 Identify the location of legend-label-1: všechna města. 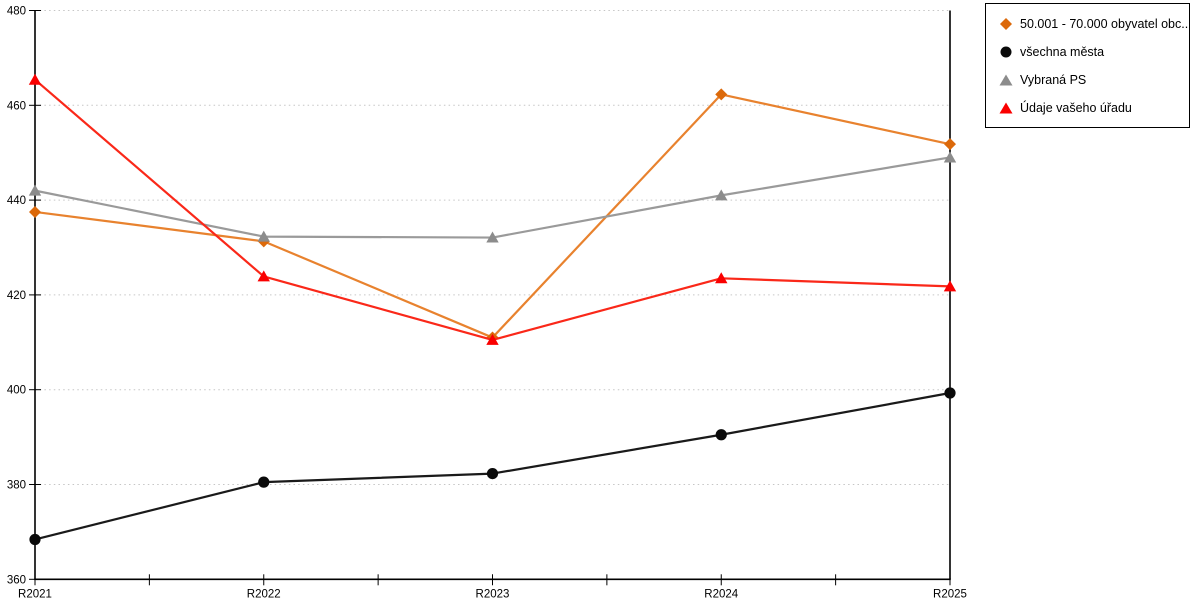
(1062, 52).